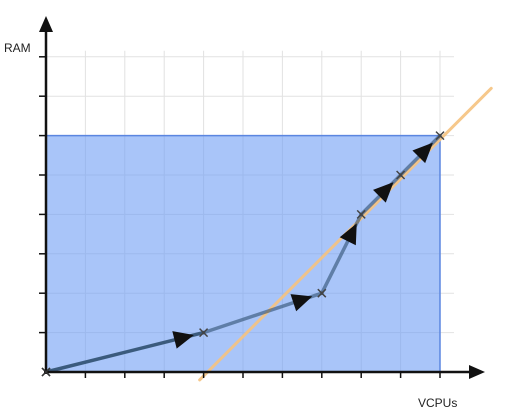 This screenshot has height=420, width=516. I want to click on y-axis-label: RAM, so click(17, 48).